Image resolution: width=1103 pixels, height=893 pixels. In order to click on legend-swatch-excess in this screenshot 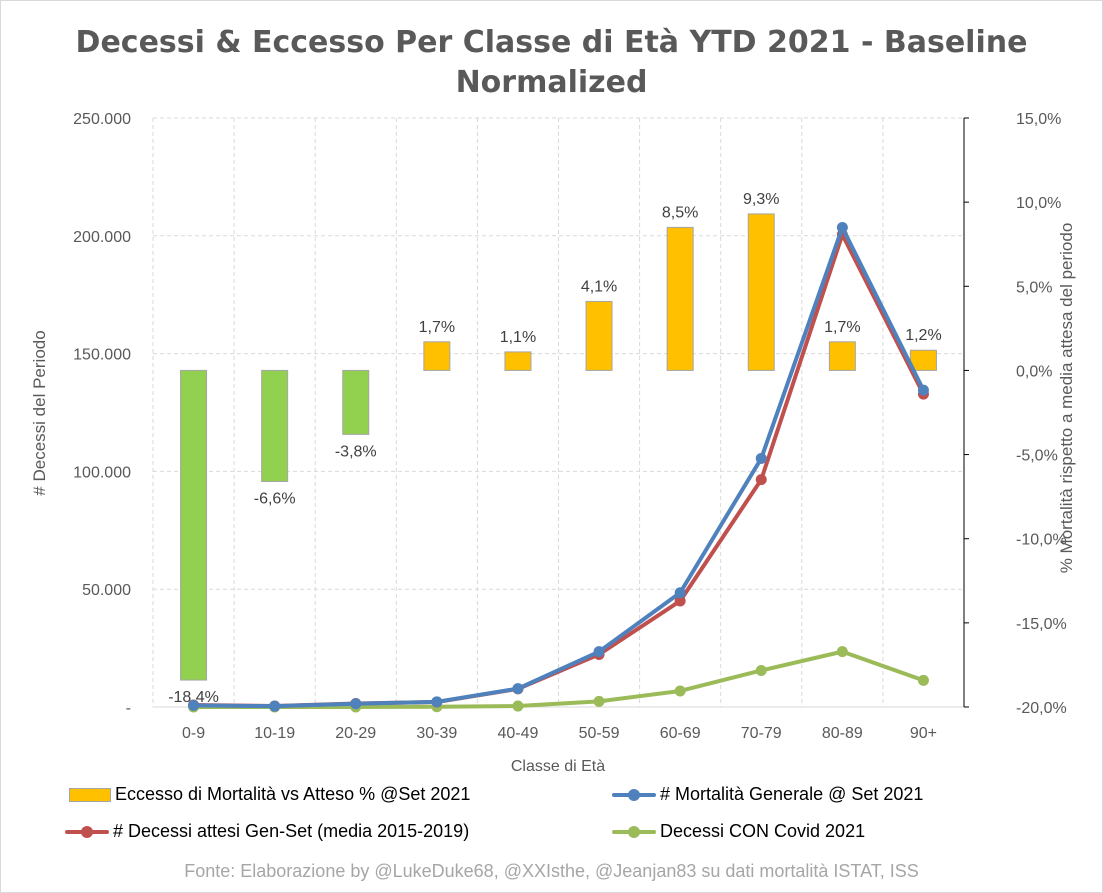, I will do `click(90, 794)`.